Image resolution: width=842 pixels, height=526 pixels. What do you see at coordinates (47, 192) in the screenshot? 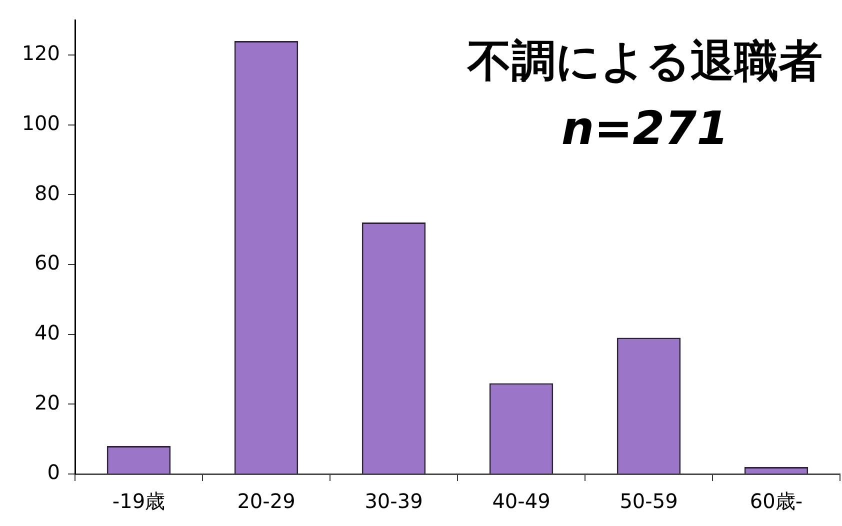
I see `y-tick-label: 80` at bounding box center [47, 192].